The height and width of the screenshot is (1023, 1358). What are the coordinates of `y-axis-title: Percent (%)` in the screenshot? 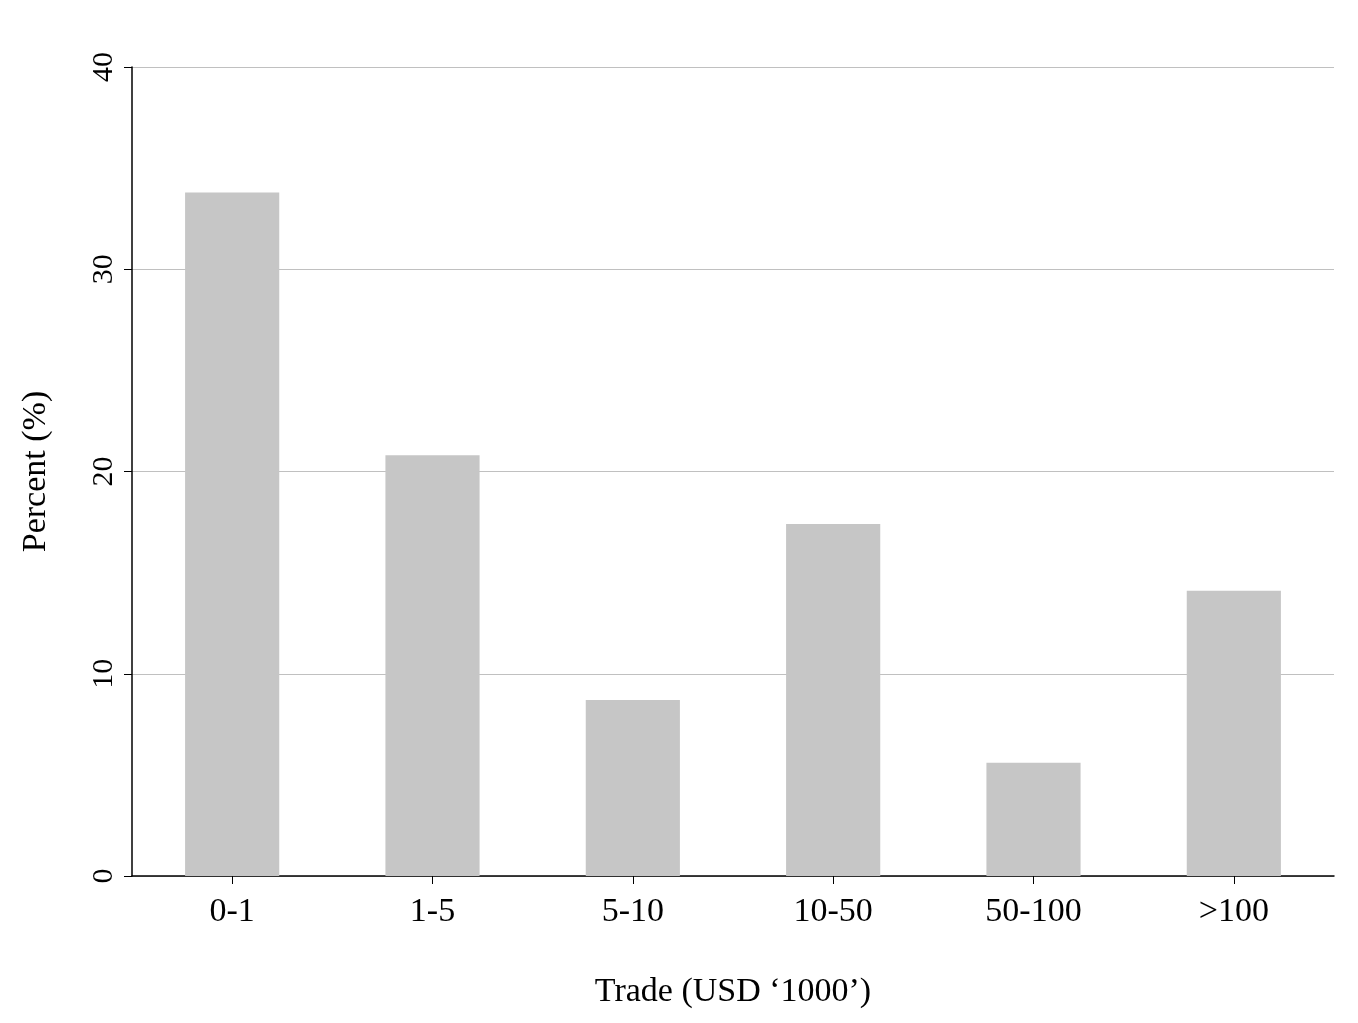 It's located at (33, 471).